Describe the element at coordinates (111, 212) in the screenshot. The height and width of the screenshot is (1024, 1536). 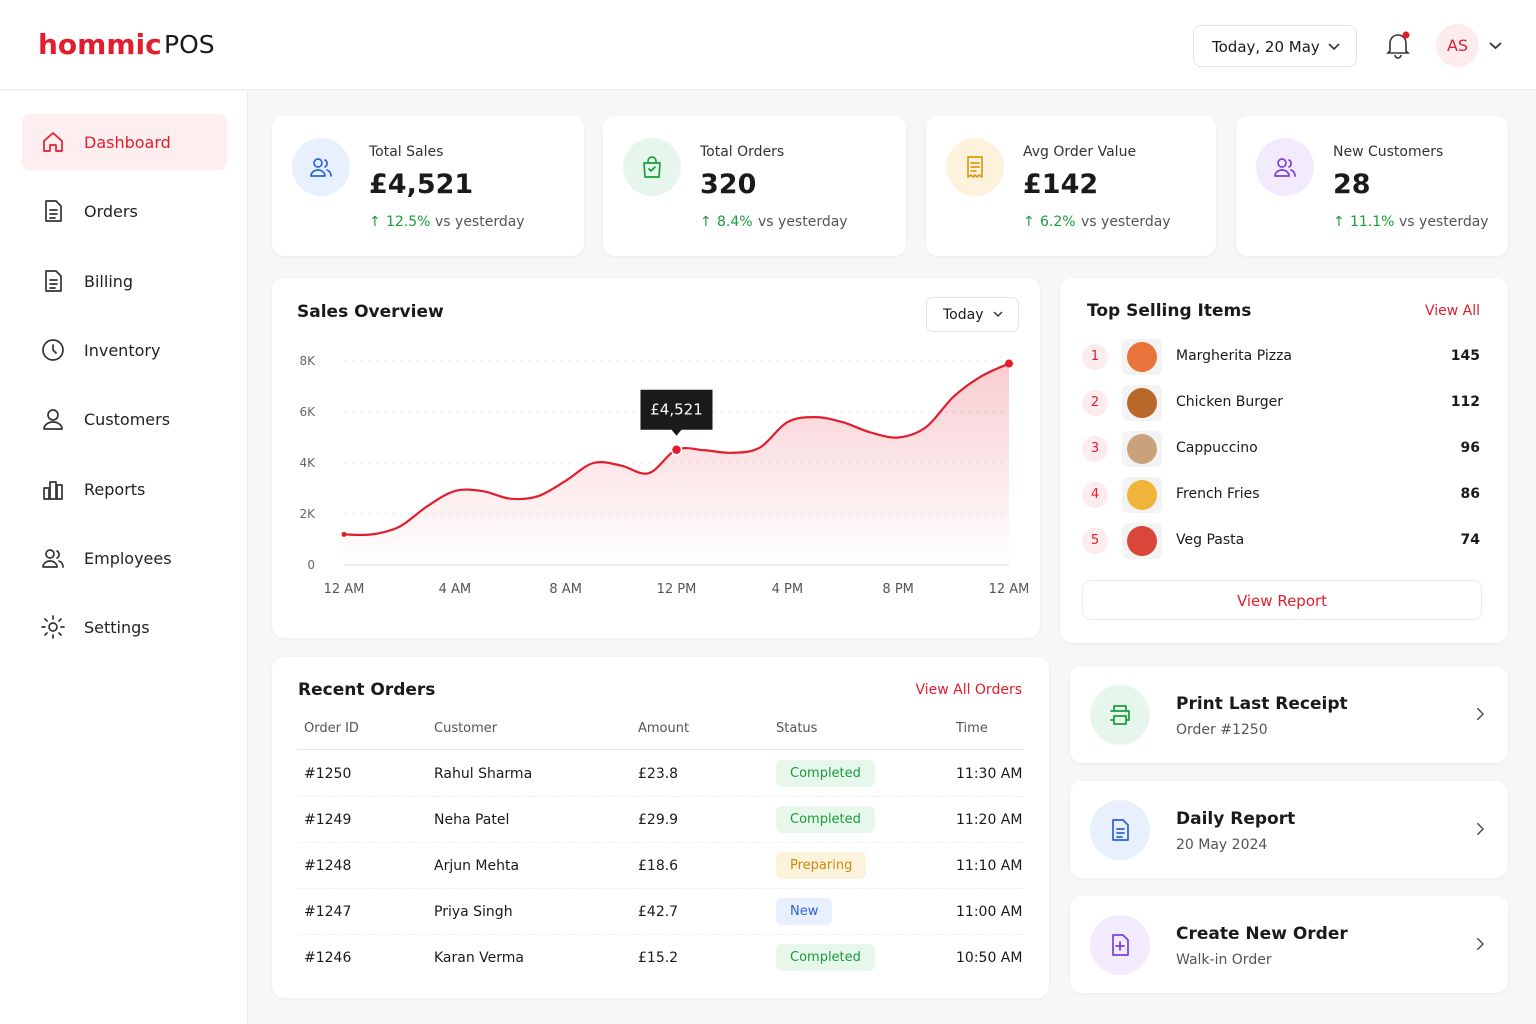
I see `nav-label: Orders` at that location.